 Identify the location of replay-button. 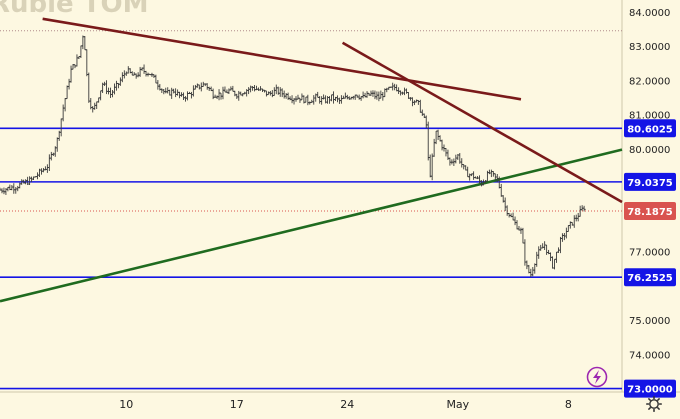
(597, 377).